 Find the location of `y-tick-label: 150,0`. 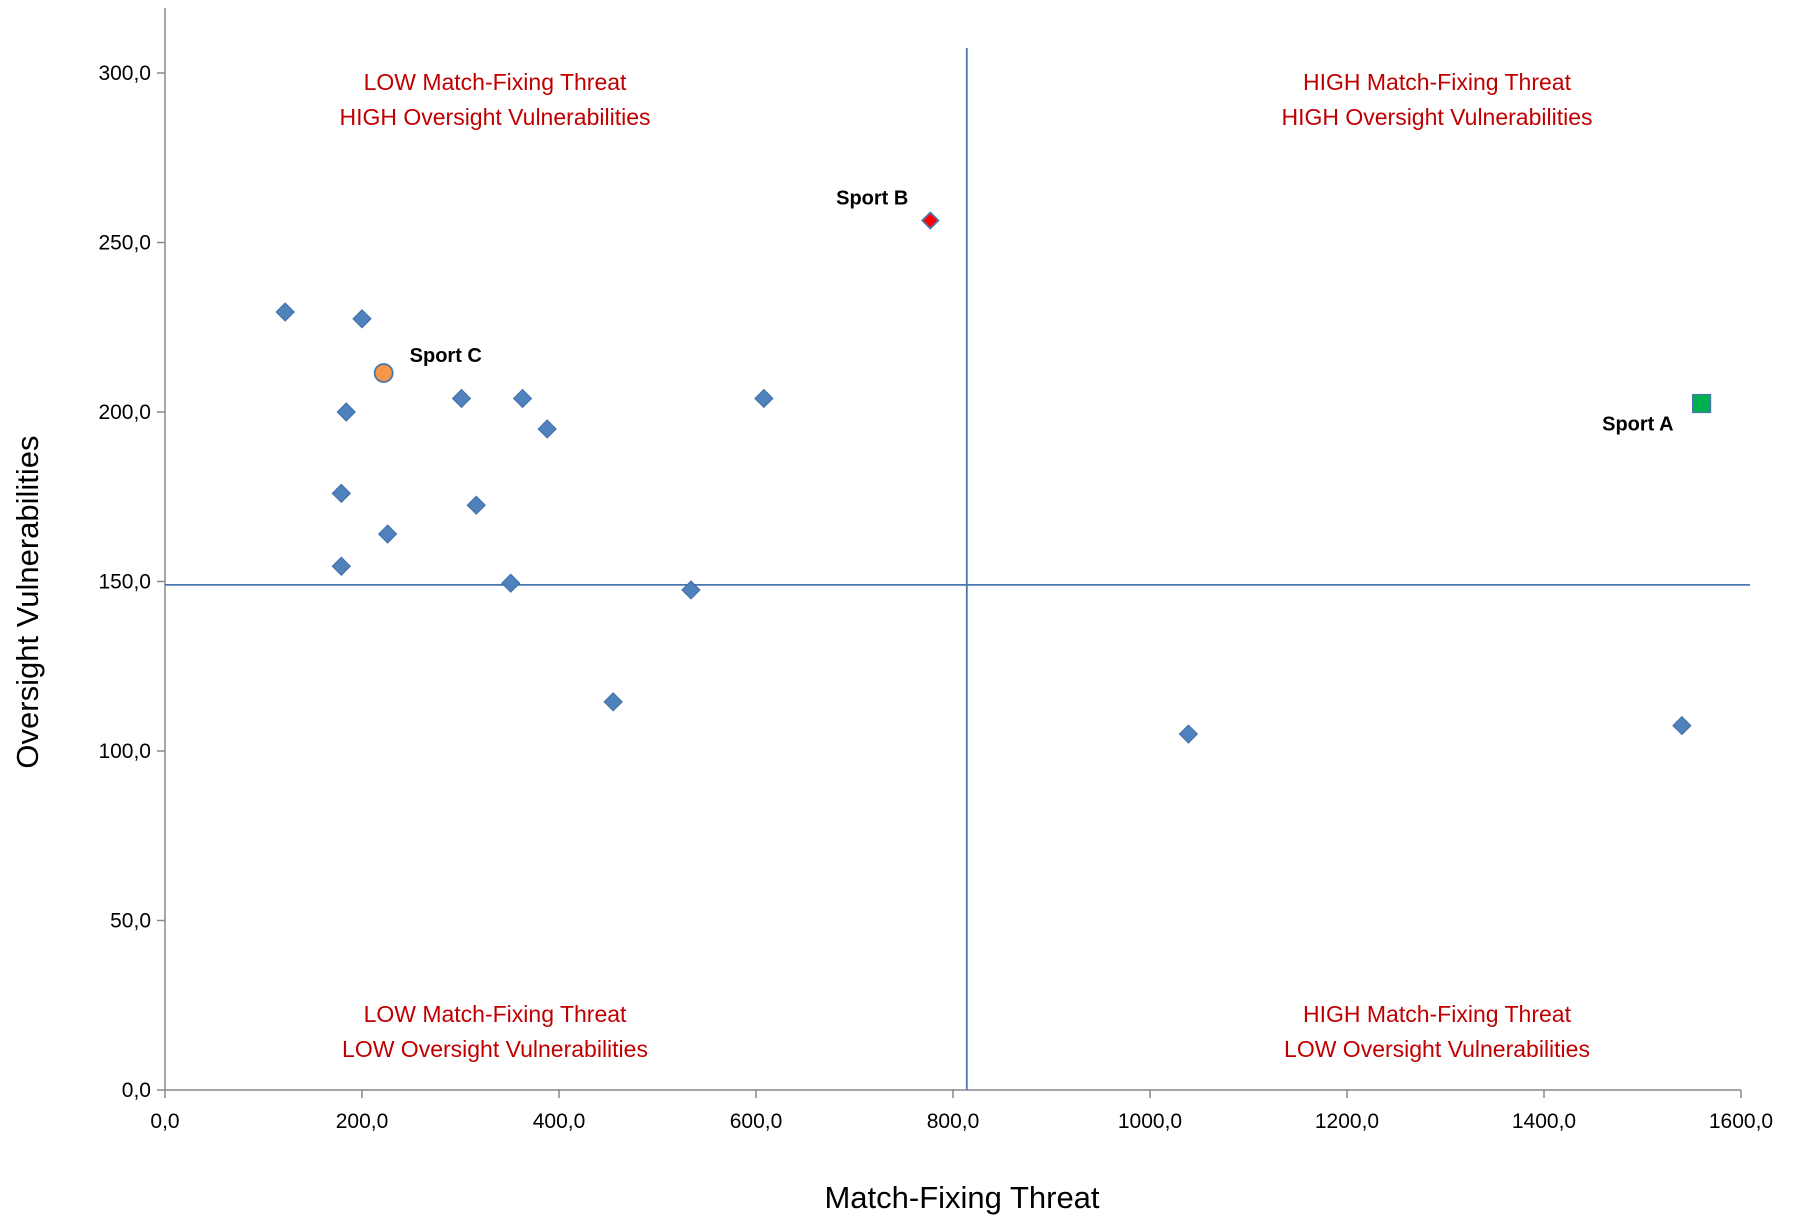

y-tick-label: 150,0 is located at coordinates (124, 582).